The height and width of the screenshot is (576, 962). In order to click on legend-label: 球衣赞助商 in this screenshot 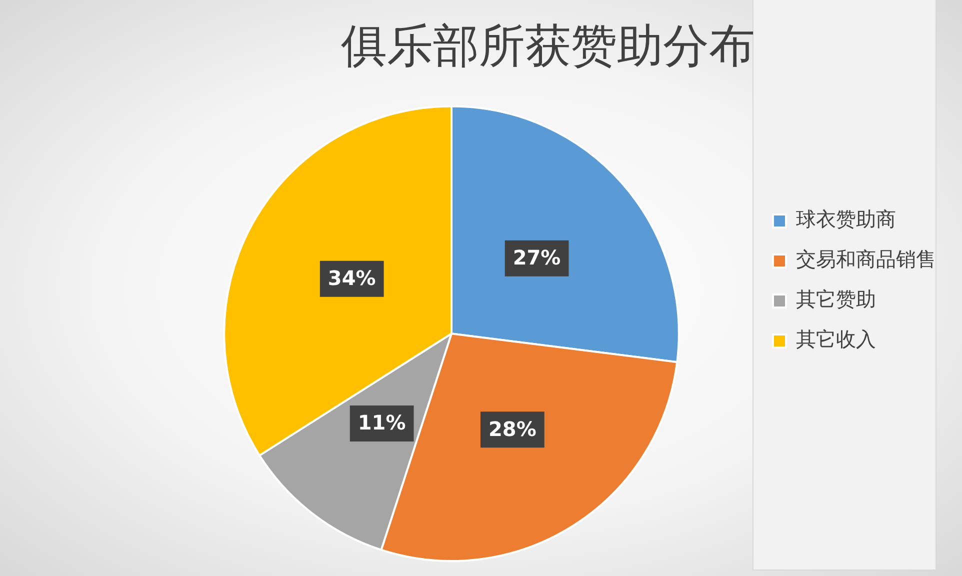, I will do `click(846, 219)`.